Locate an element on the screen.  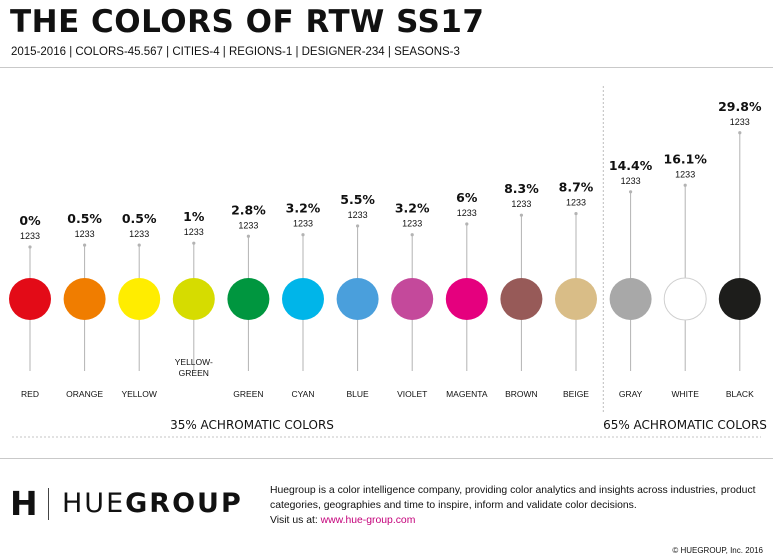
stem-cap-brown is located at coordinates (521, 215).